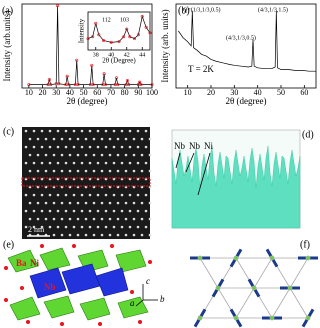 This screenshot has width=320, height=328. Describe the element at coordinates (79, 281) in the screenshot. I see `nb-octahedra` at that location.